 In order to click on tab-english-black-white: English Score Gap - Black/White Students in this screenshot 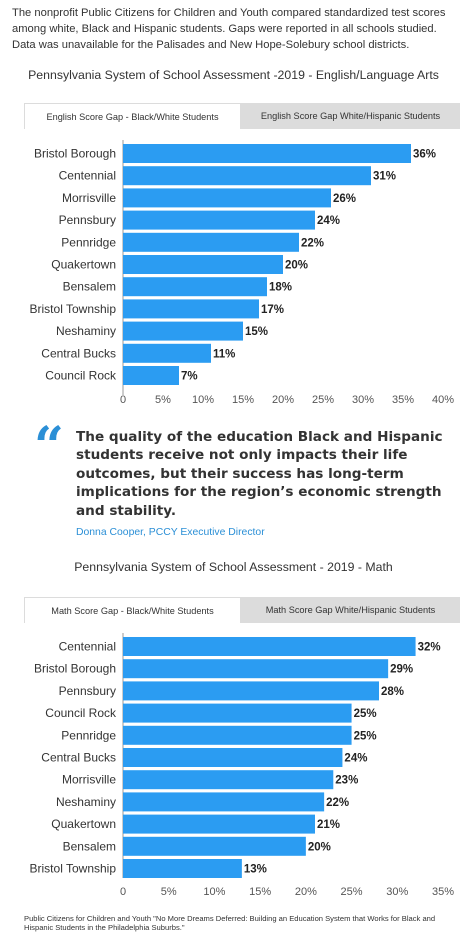, I will do `click(132, 116)`.